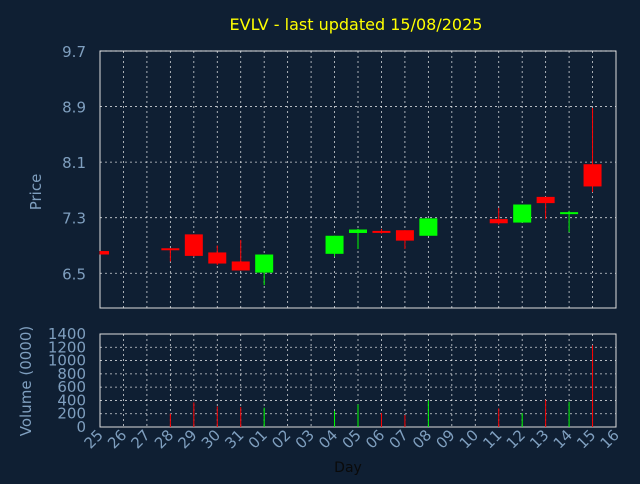  What do you see at coordinates (26, 381) in the screenshot?
I see `volume-axis-label: Volume (0000)` at bounding box center [26, 381].